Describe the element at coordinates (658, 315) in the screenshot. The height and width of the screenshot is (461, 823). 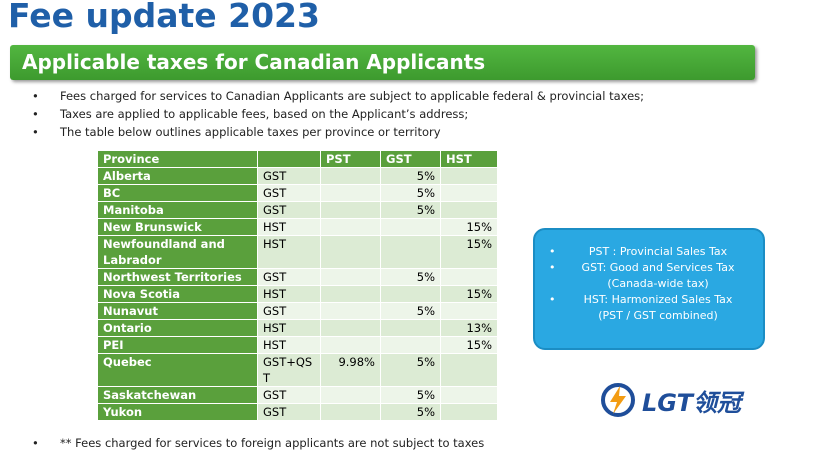
I see `legend-note: (PST / GST combined)` at that location.